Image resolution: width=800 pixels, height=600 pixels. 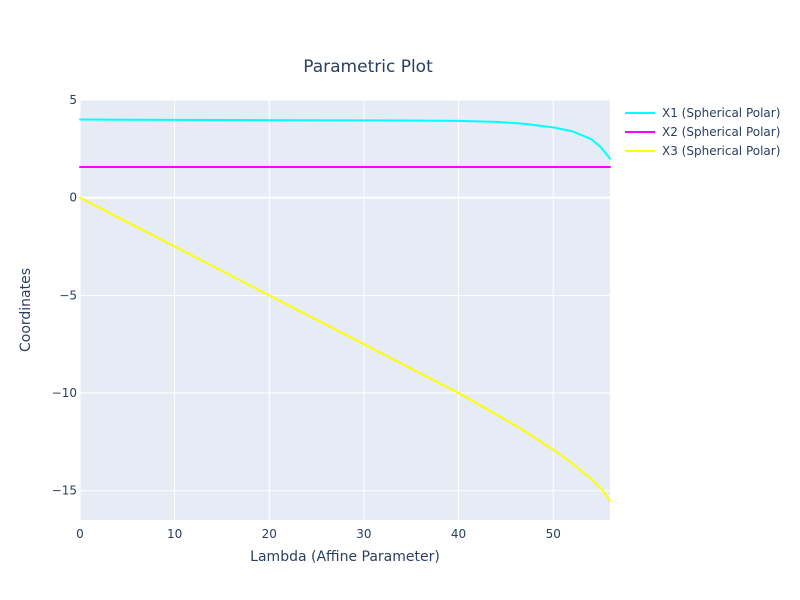 I want to click on x-tick-label: 0, so click(x=80, y=534).